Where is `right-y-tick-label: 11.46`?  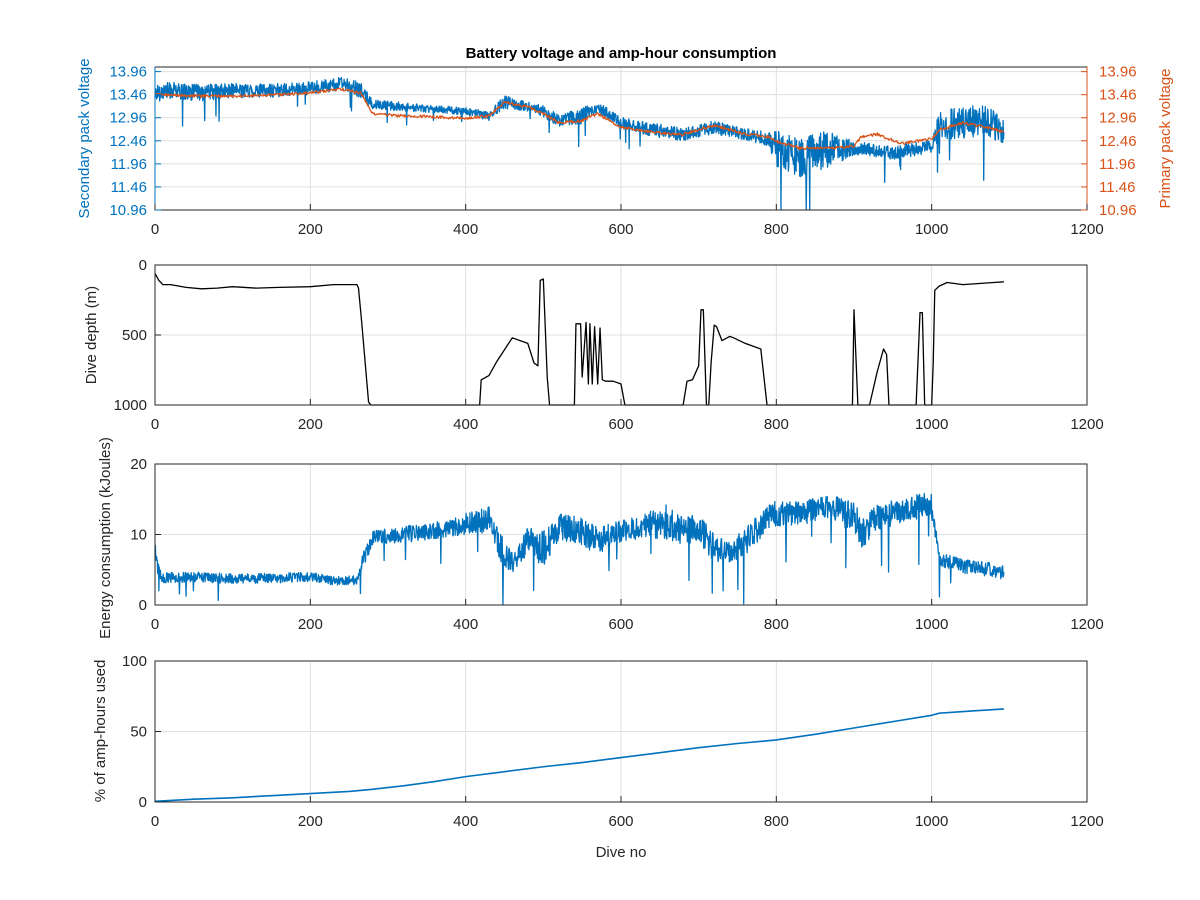 right-y-tick-label: 11.46 is located at coordinates (1117, 187).